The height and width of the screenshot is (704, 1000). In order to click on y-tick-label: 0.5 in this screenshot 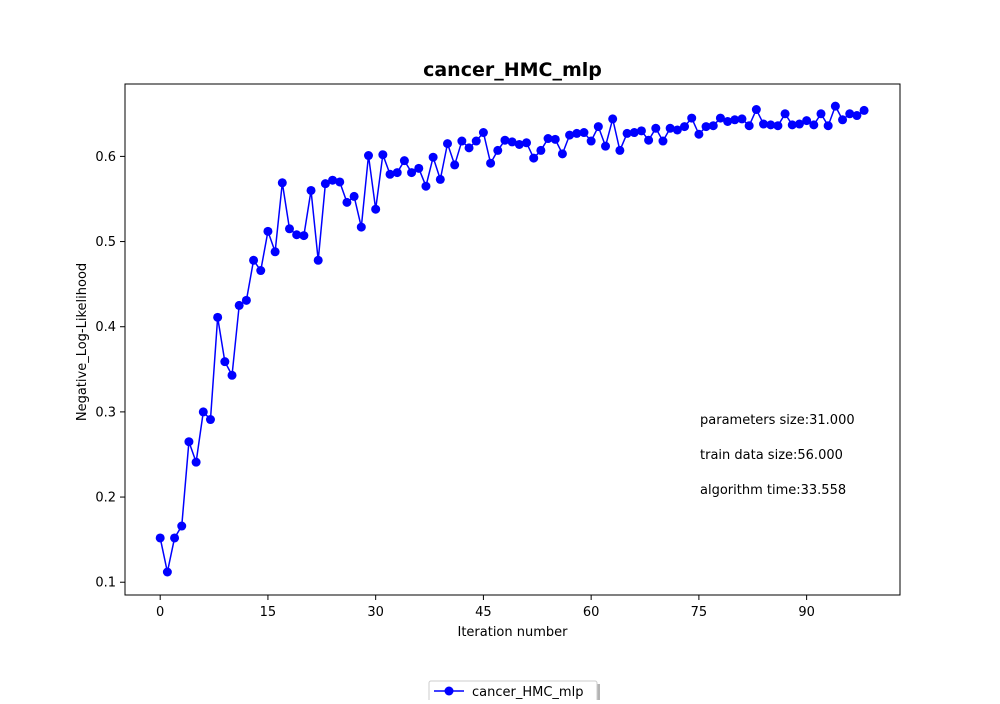, I will do `click(105, 242)`.